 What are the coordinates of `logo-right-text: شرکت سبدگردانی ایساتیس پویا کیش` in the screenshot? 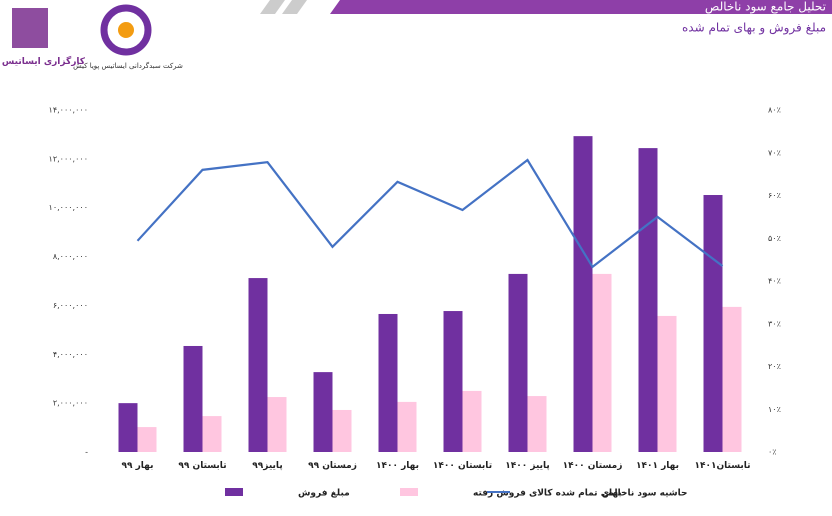 It's located at (128, 65).